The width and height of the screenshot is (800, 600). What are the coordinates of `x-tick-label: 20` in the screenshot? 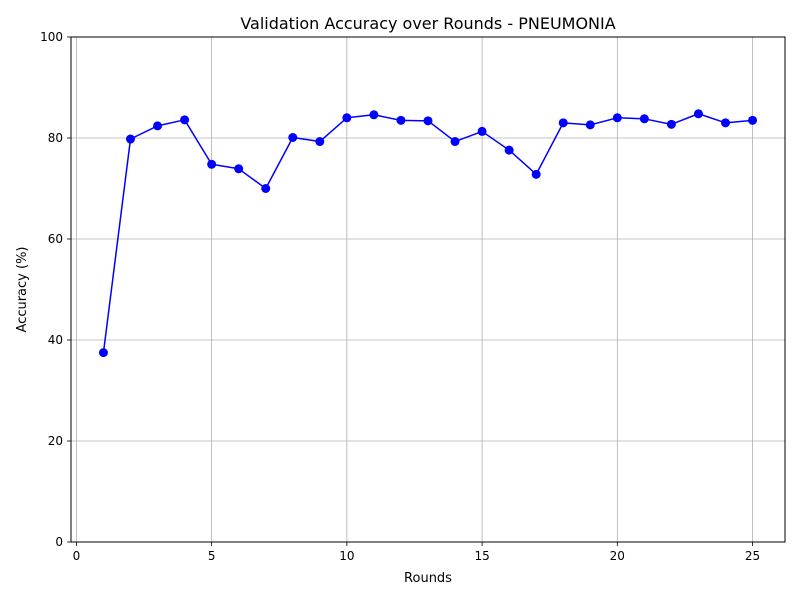 It's located at (617, 556).